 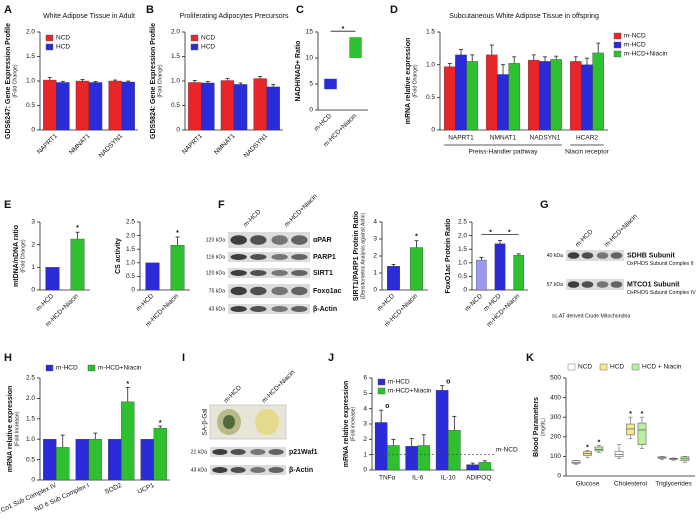 What do you see at coordinates (208, 38) in the screenshot?
I see `legend-label: NCD` at bounding box center [208, 38].